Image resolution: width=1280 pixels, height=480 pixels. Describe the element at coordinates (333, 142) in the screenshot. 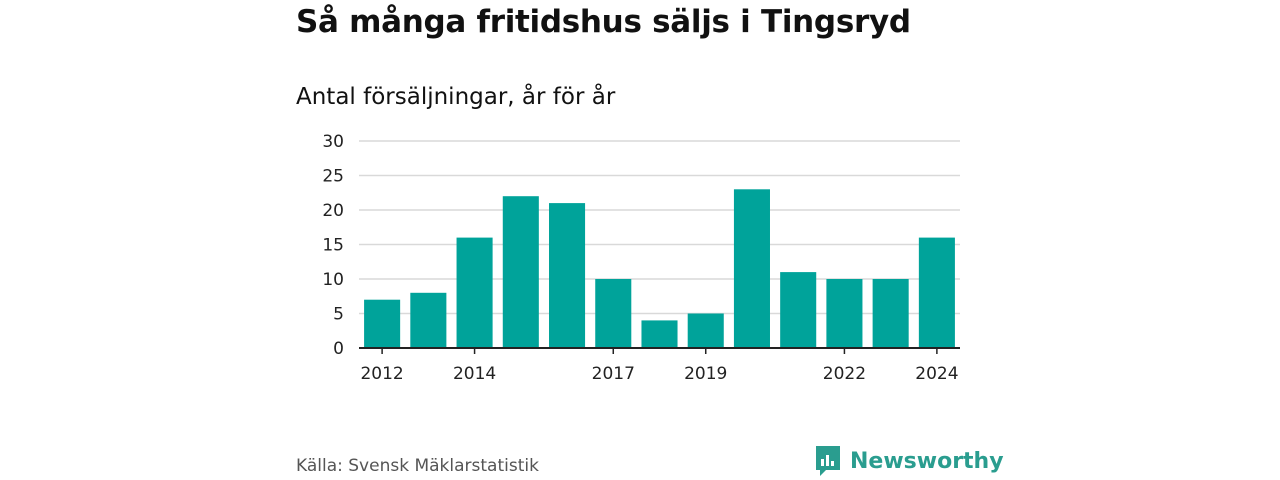

I see `y-tick-label: 30` at that location.